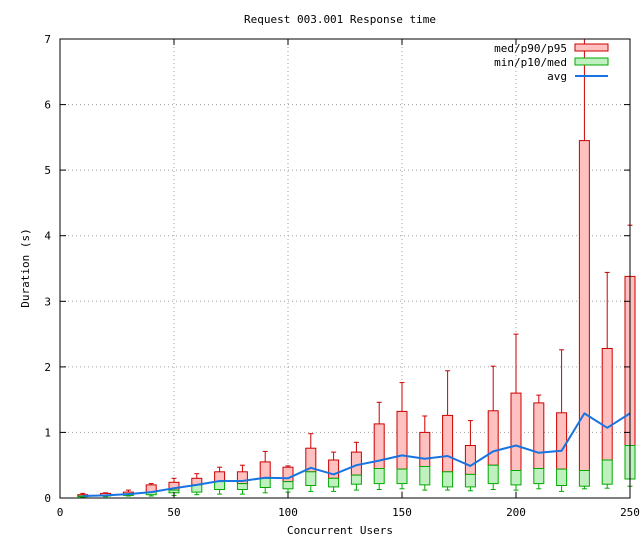 The height and width of the screenshot is (540, 640). I want to click on x-tick-label: 250, so click(630, 512).